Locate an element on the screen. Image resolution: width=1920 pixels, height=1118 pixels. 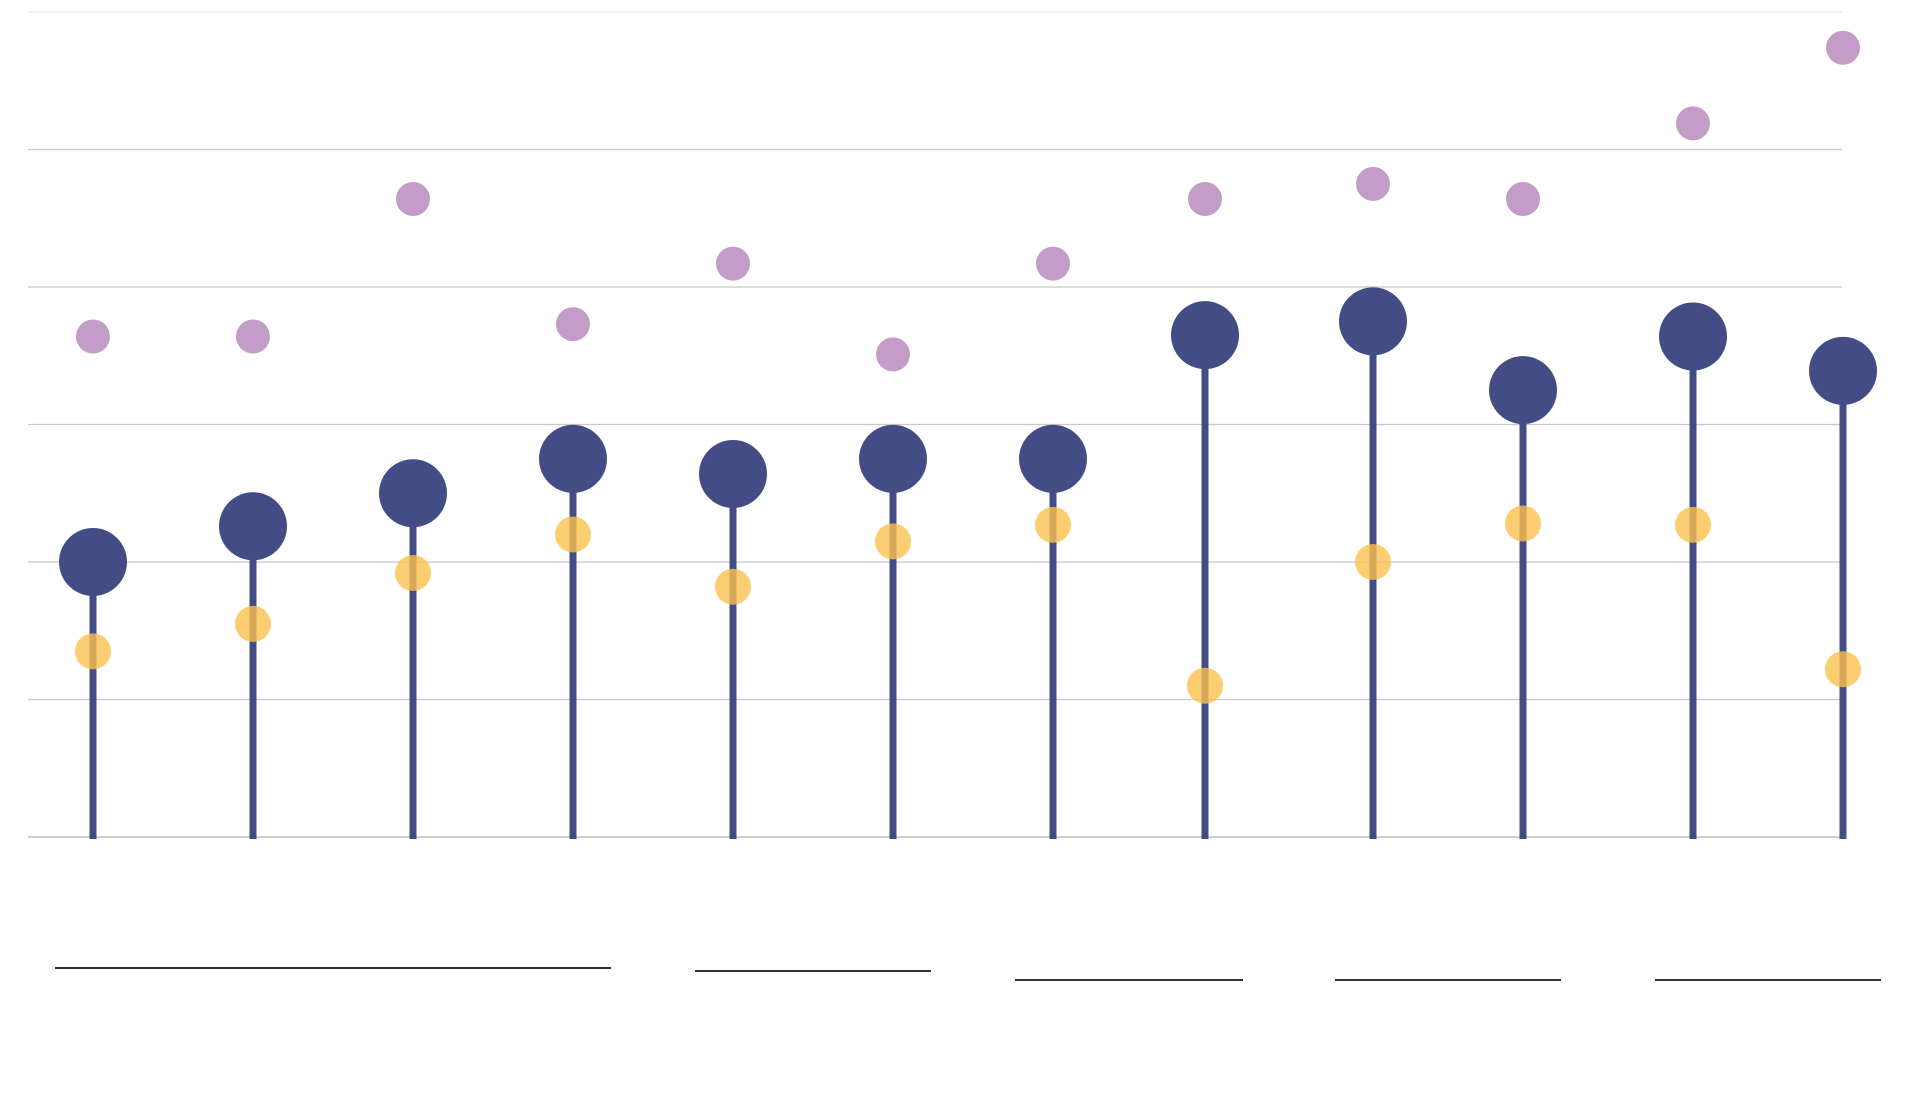
category-group-brackets is located at coordinates (968, 974).